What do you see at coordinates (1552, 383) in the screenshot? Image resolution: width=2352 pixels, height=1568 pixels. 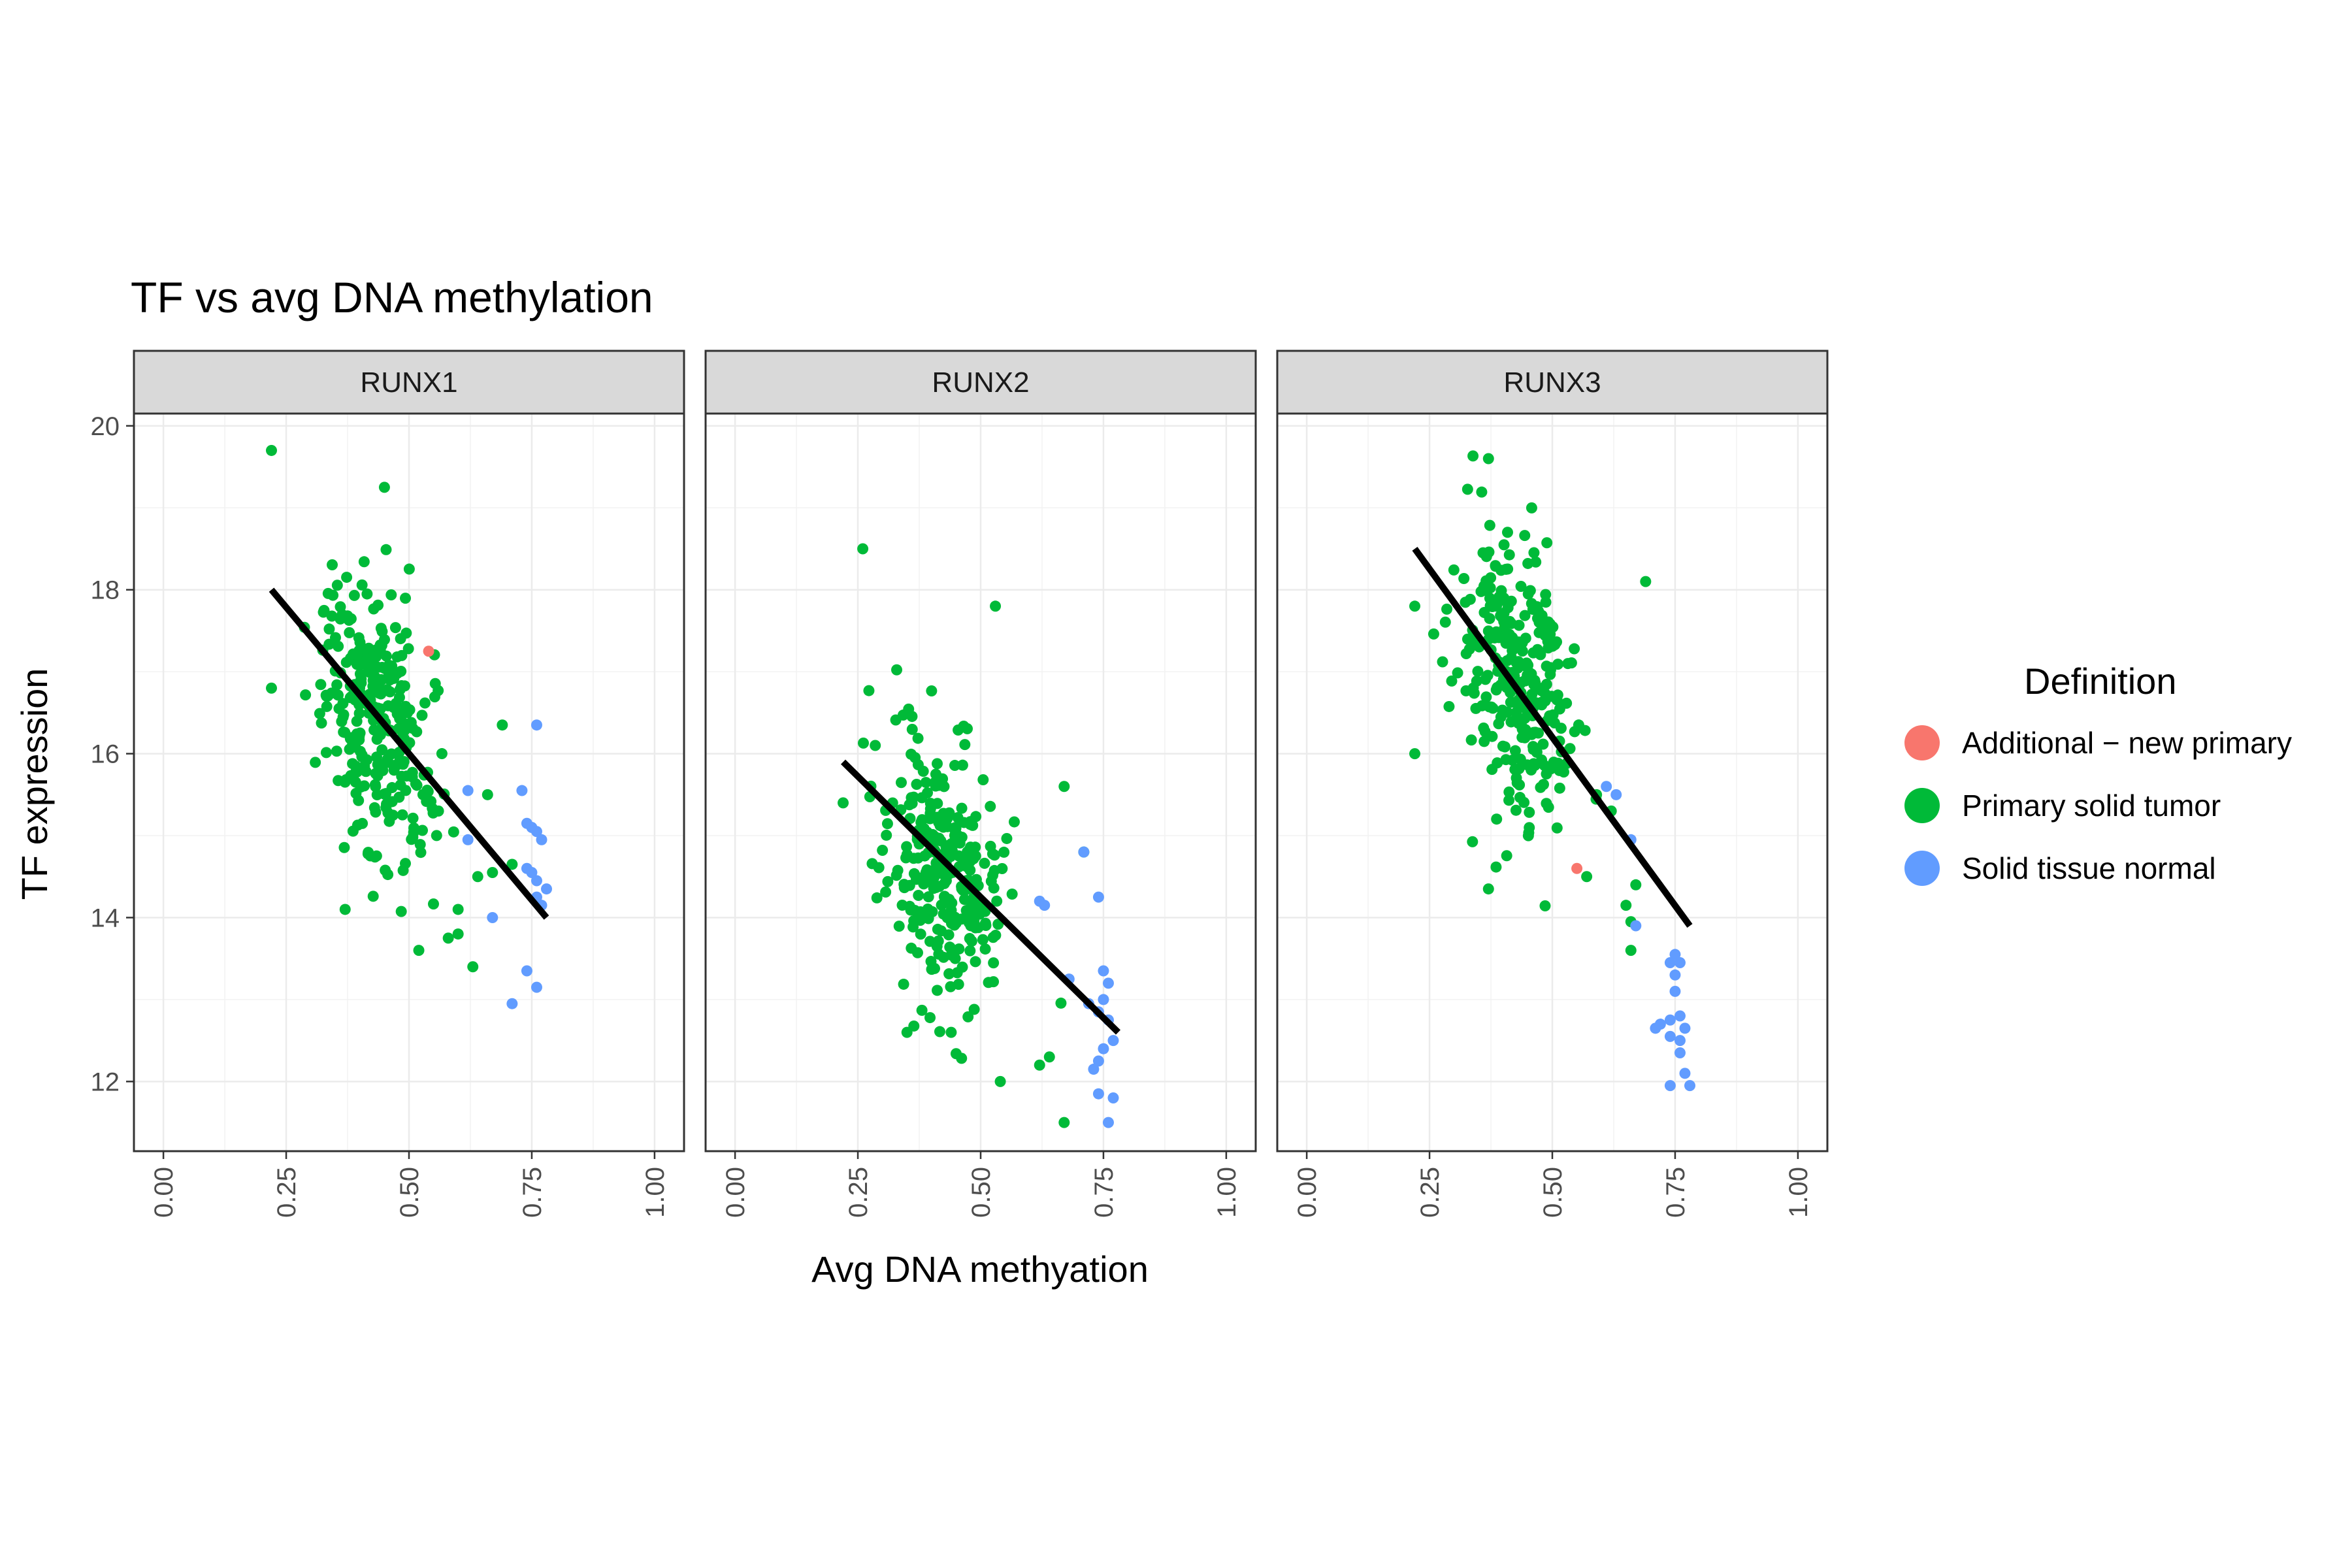 I see `facet-strip-label: RUNX3` at bounding box center [1552, 383].